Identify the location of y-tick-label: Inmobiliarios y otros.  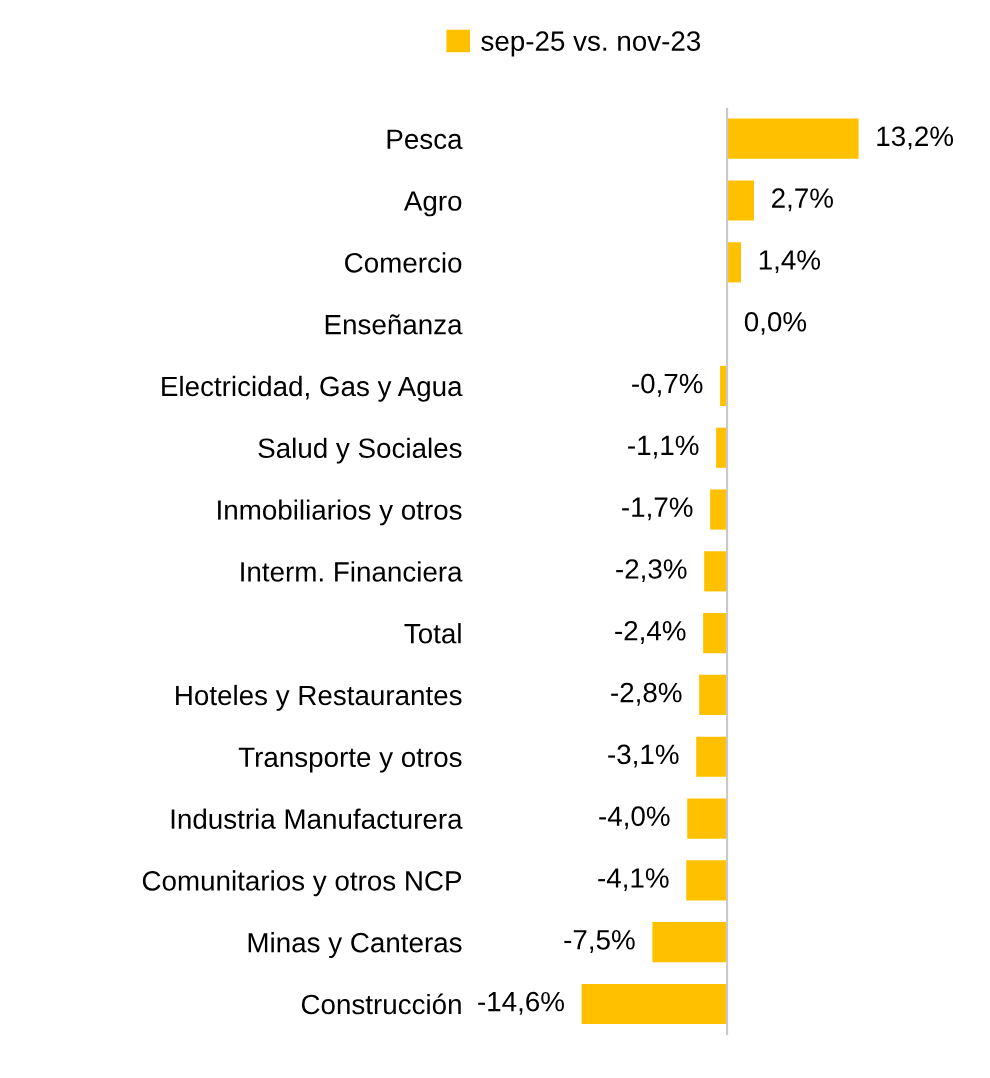
(340, 512).